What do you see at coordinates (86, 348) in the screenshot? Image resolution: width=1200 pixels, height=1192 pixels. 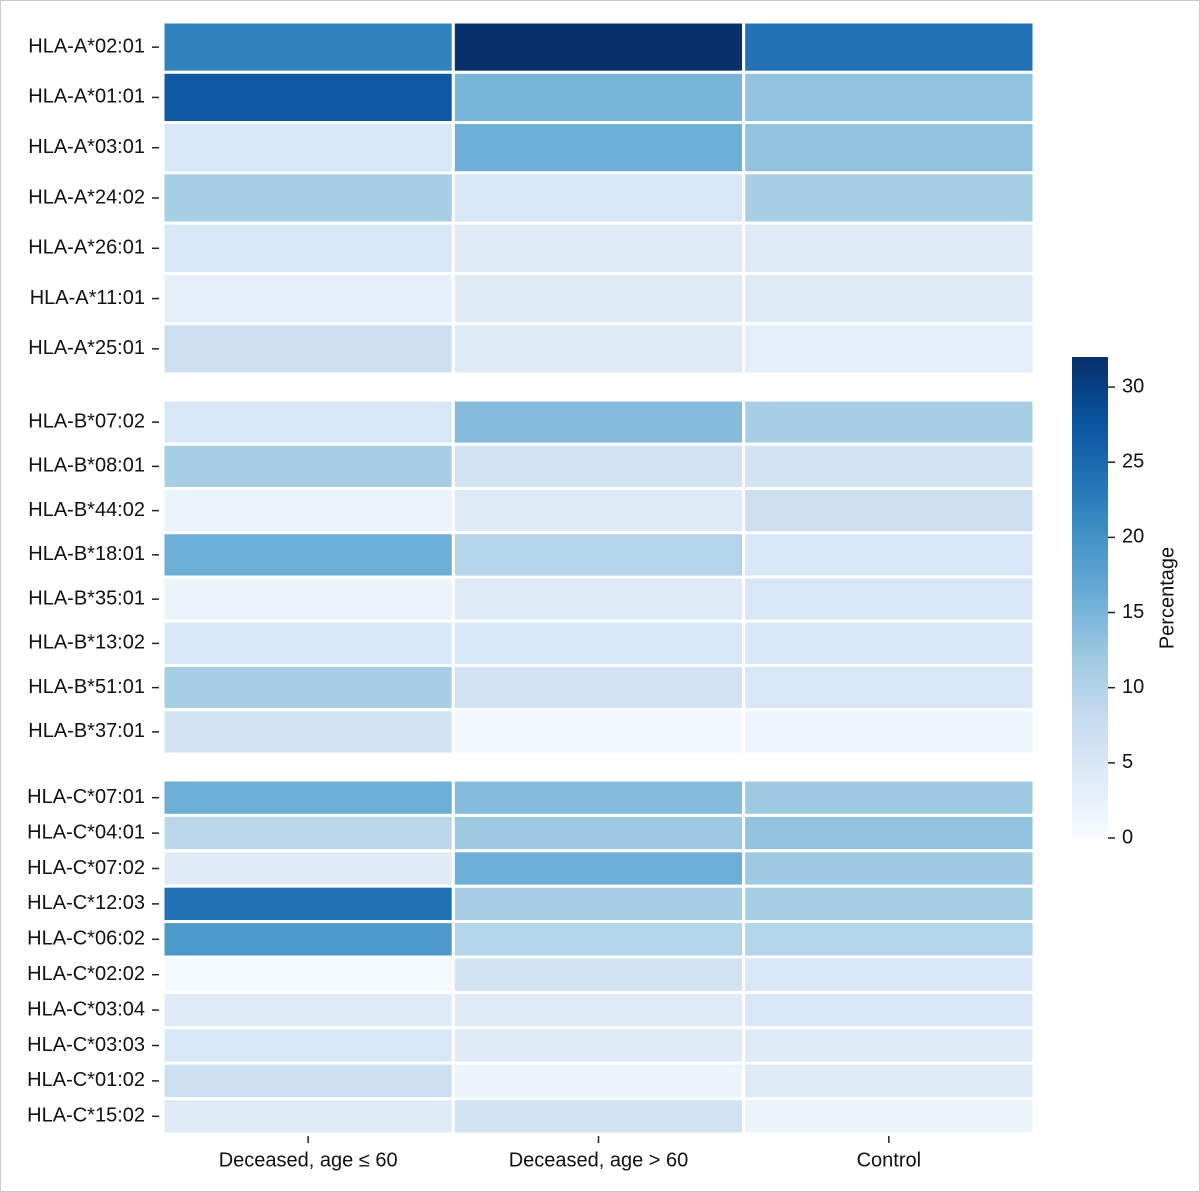 I see `y-tick-label: HLA-A*25:01` at bounding box center [86, 348].